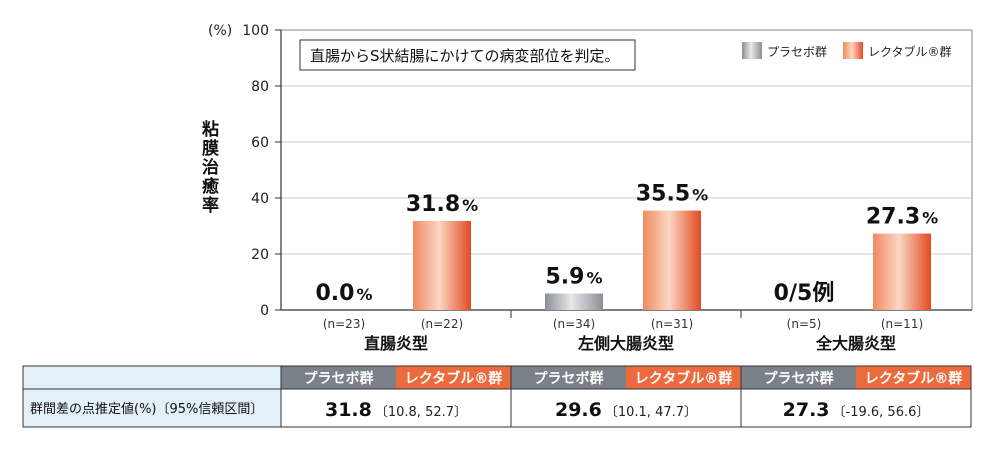  I want to click on y-tick-label: 40, so click(260, 199).